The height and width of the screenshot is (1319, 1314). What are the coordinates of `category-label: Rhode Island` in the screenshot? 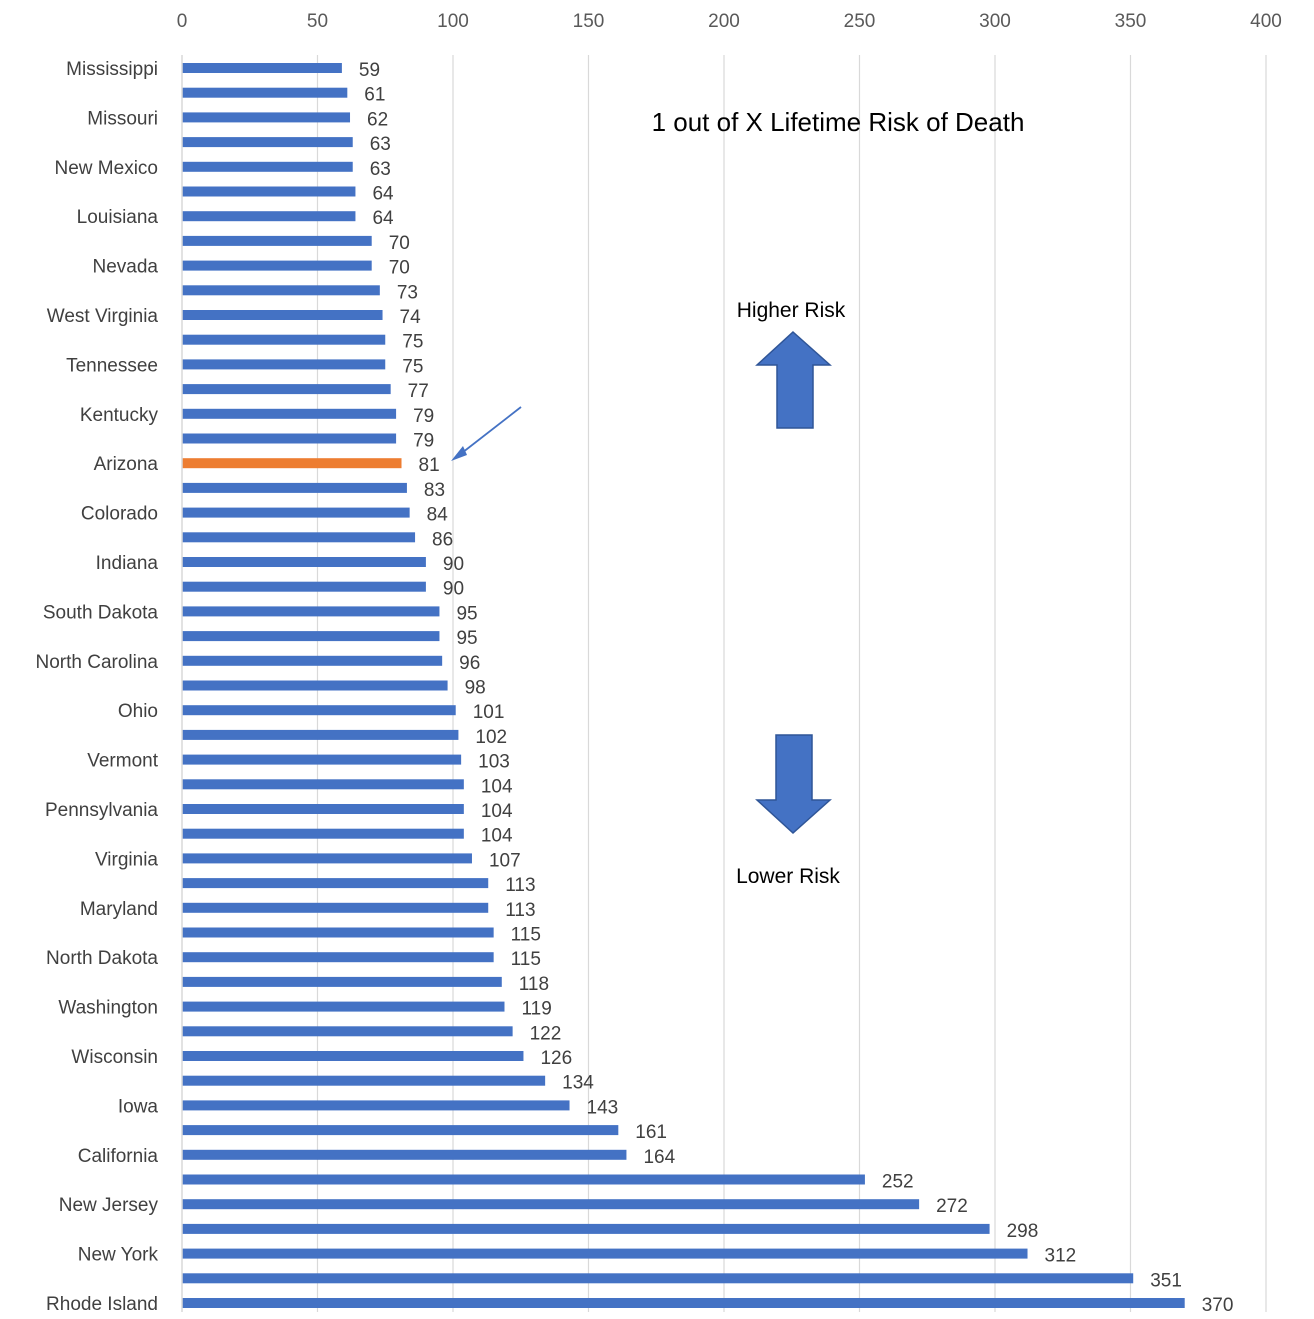 It's located at (102, 1304).